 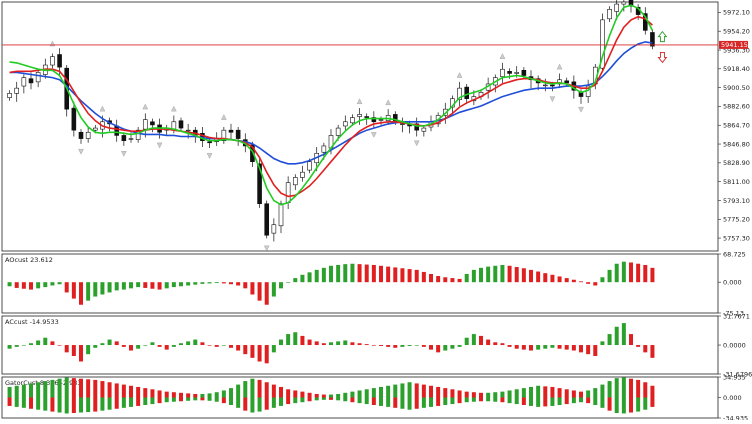 What do you see at coordinates (662, 36) in the screenshot?
I see `signal-up-arrow` at bounding box center [662, 36].